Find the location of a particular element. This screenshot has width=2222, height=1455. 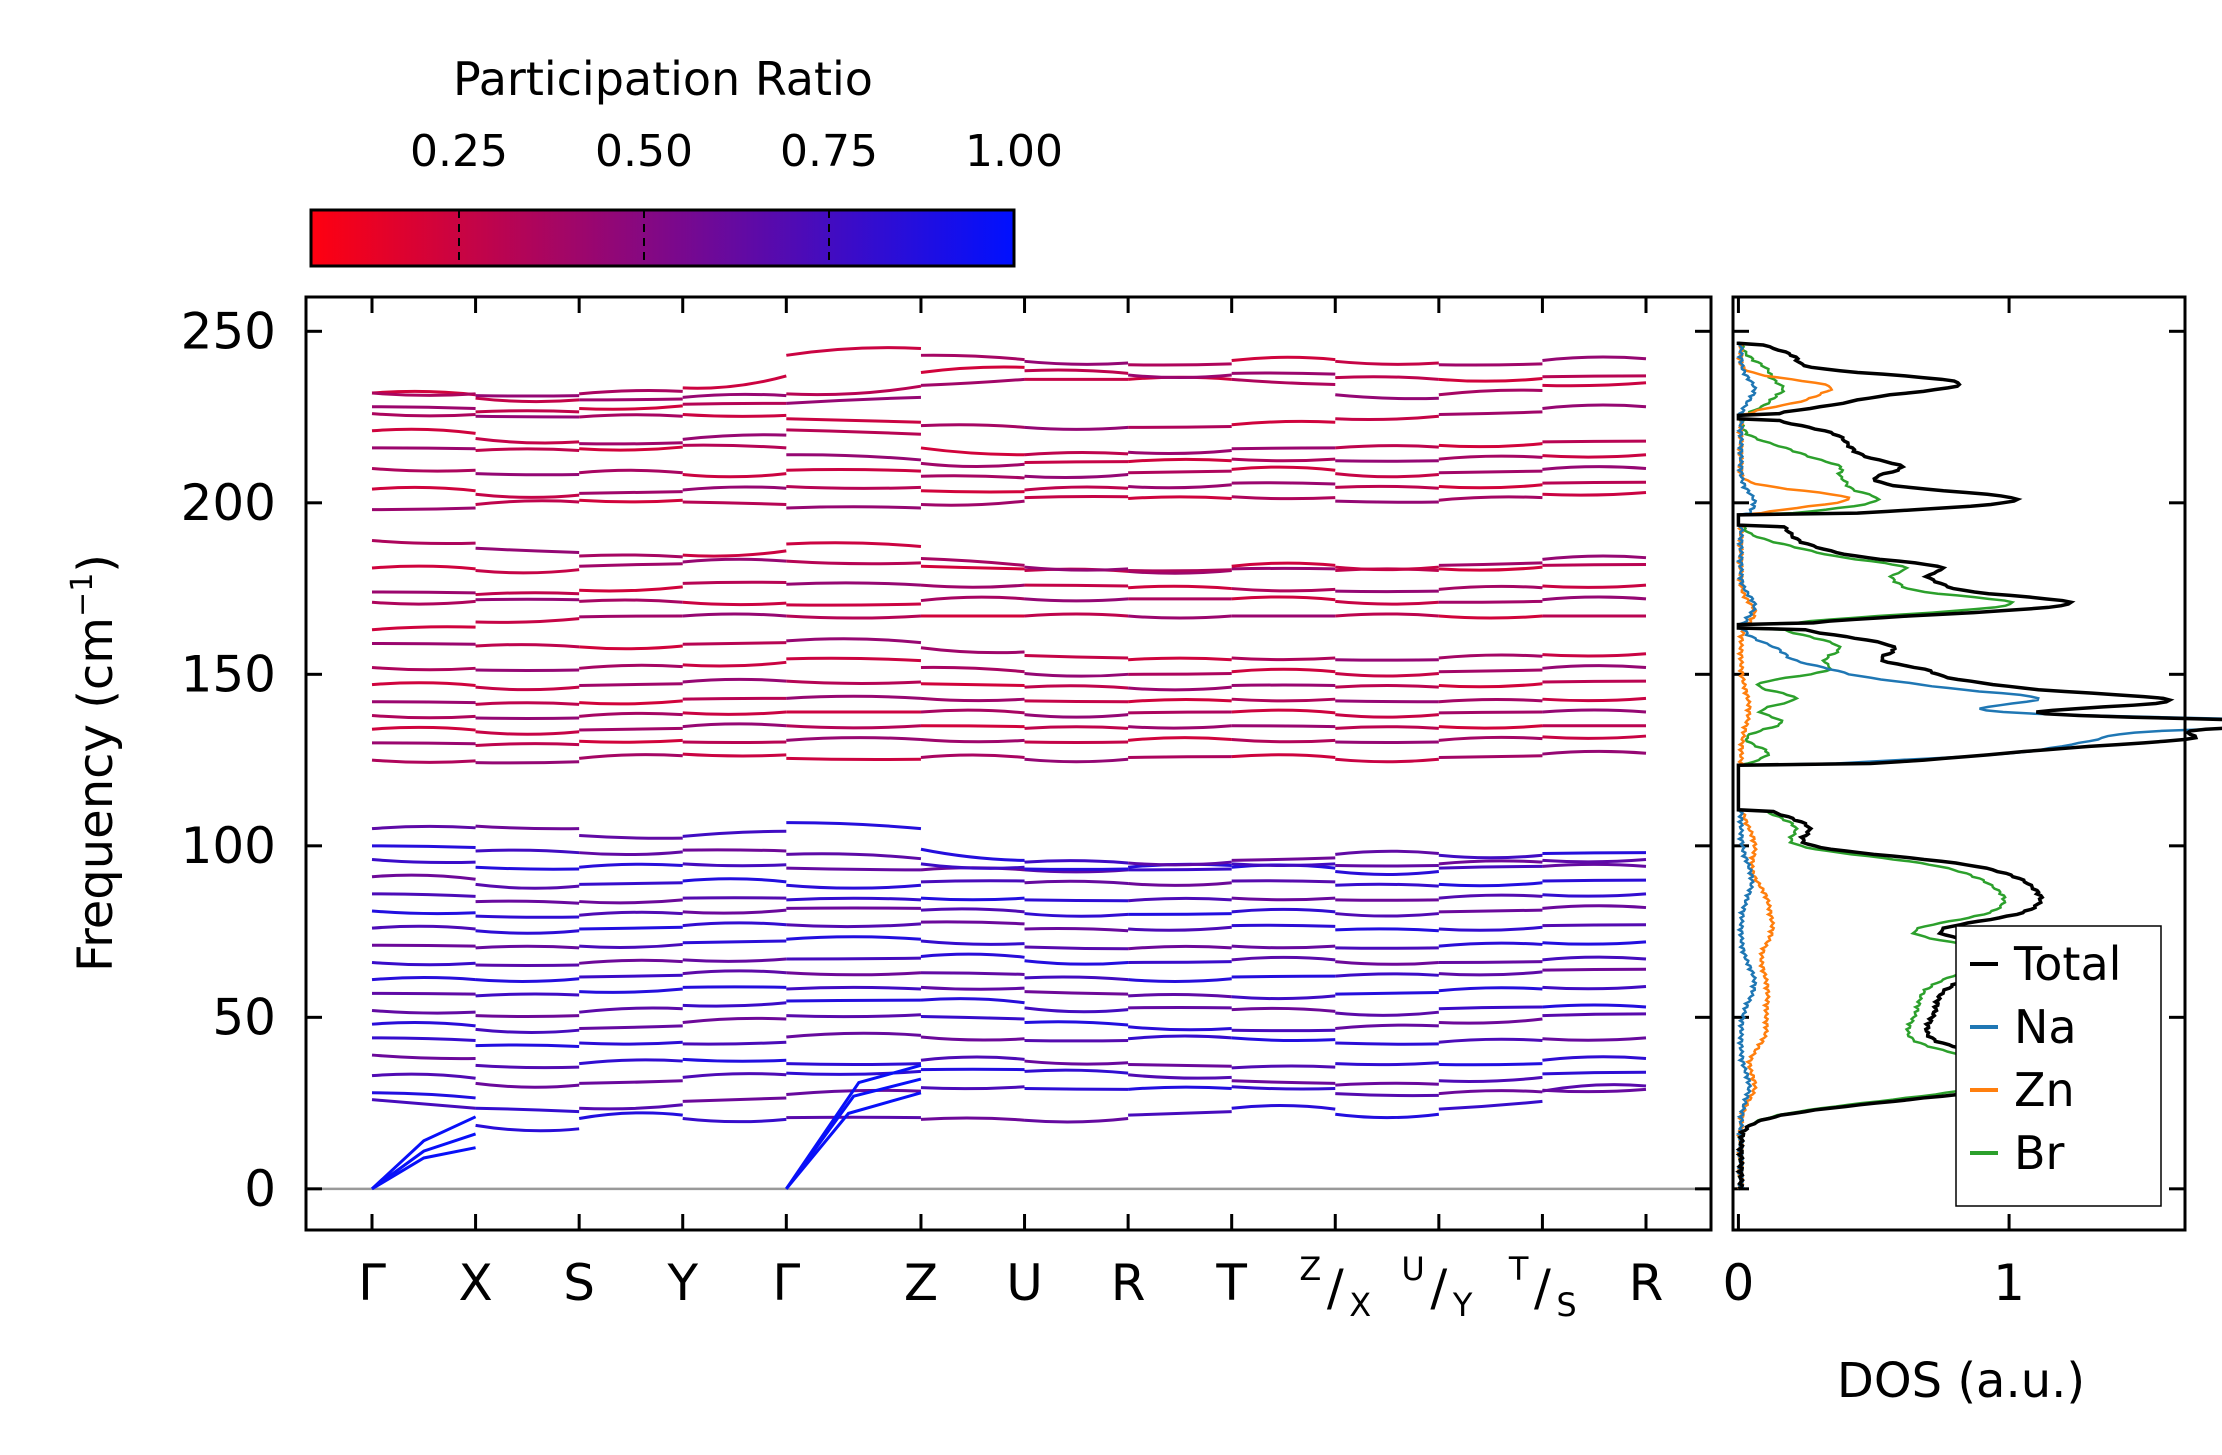

colorbar: Participation Ratio 0.25 0.50 0.75 1.00 is located at coordinates (686, 160).